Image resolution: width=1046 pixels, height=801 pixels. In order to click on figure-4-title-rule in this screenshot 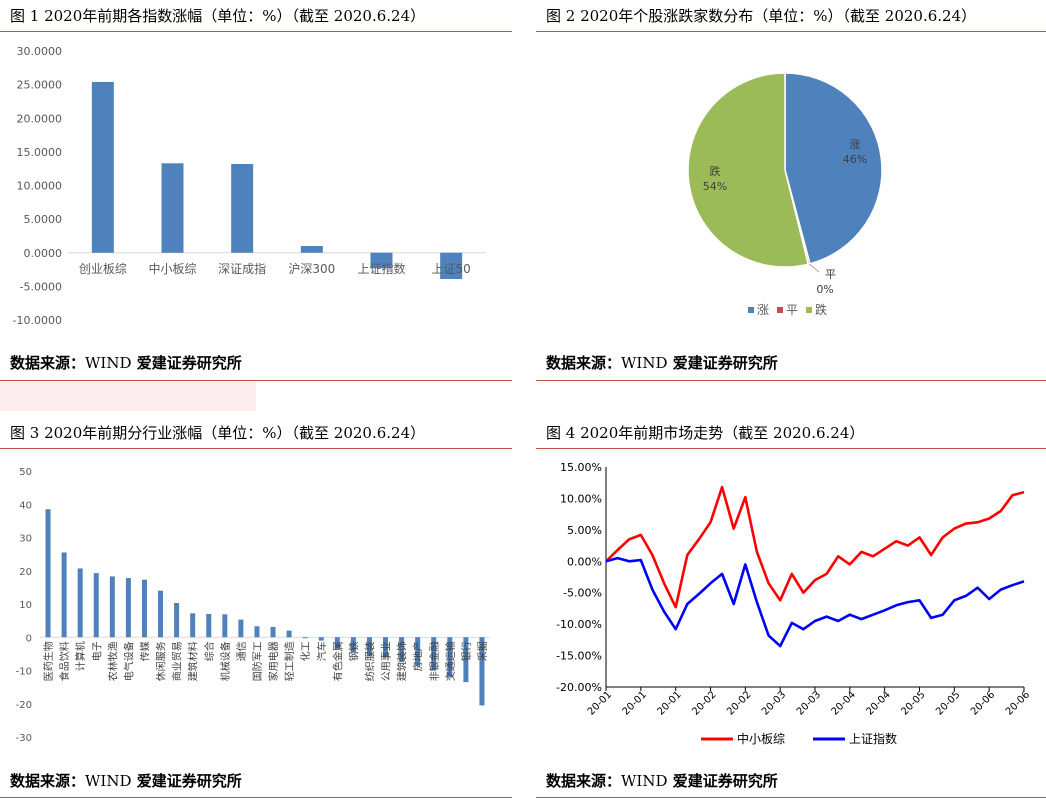, I will do `click(791, 448)`.